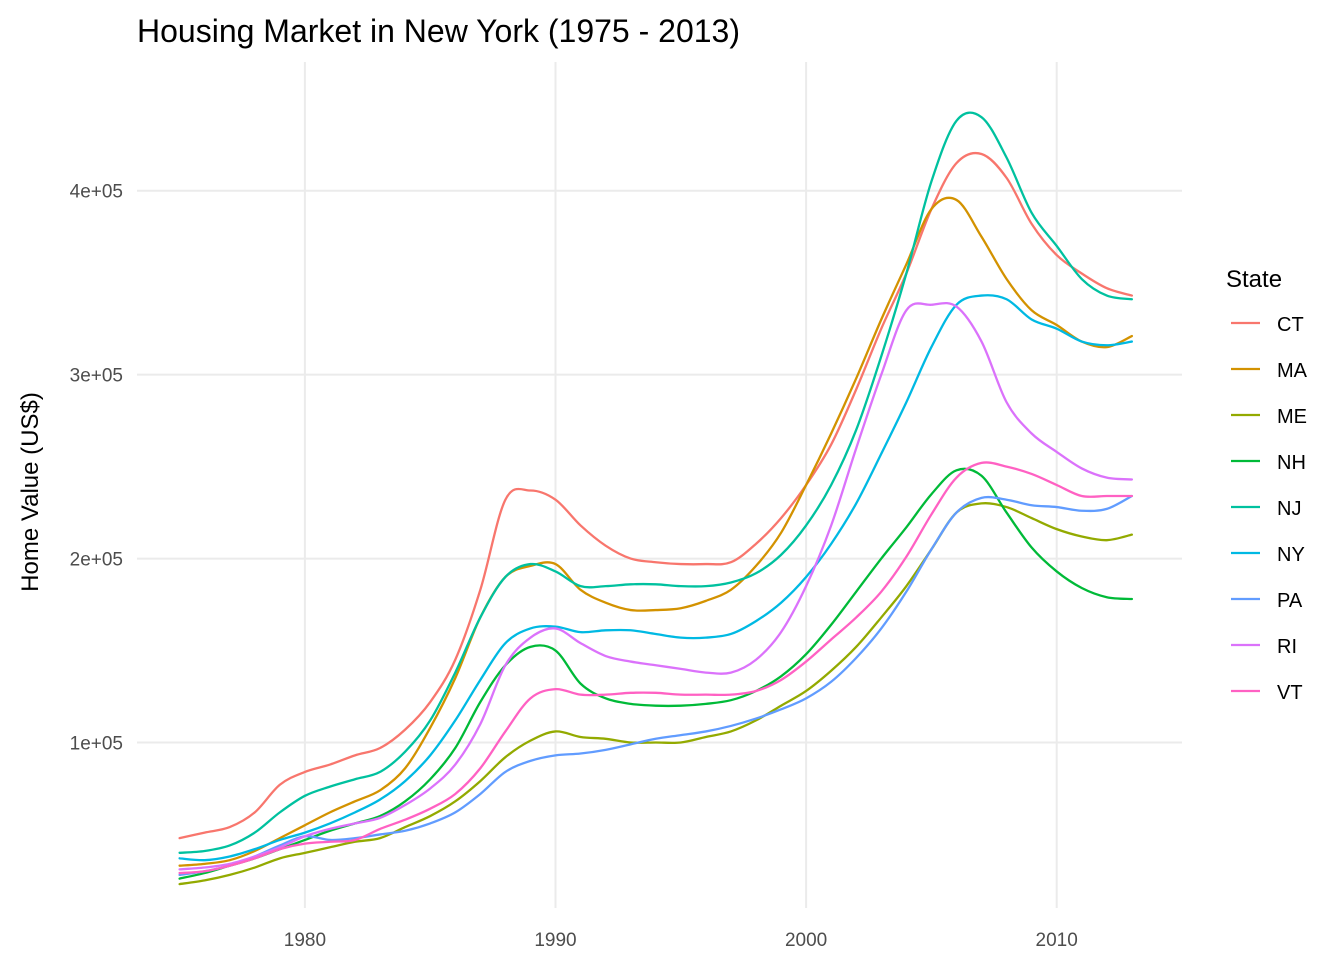  What do you see at coordinates (1290, 601) in the screenshot?
I see `legend-label-pa: PA` at bounding box center [1290, 601].